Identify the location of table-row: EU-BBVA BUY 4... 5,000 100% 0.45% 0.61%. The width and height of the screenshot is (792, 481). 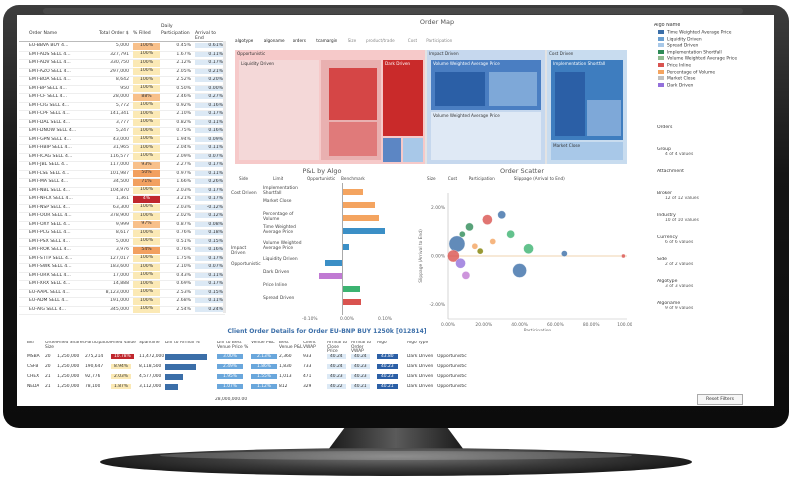
(122, 47).